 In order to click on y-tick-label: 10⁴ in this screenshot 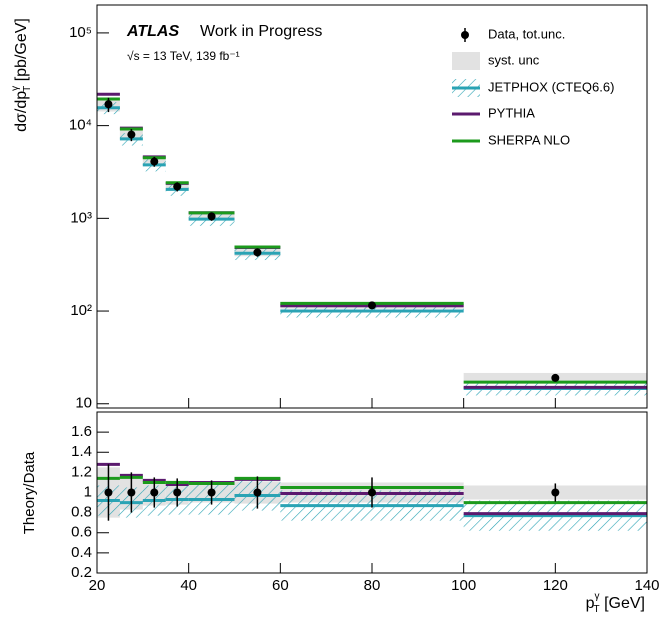, I will do `click(80, 125)`.